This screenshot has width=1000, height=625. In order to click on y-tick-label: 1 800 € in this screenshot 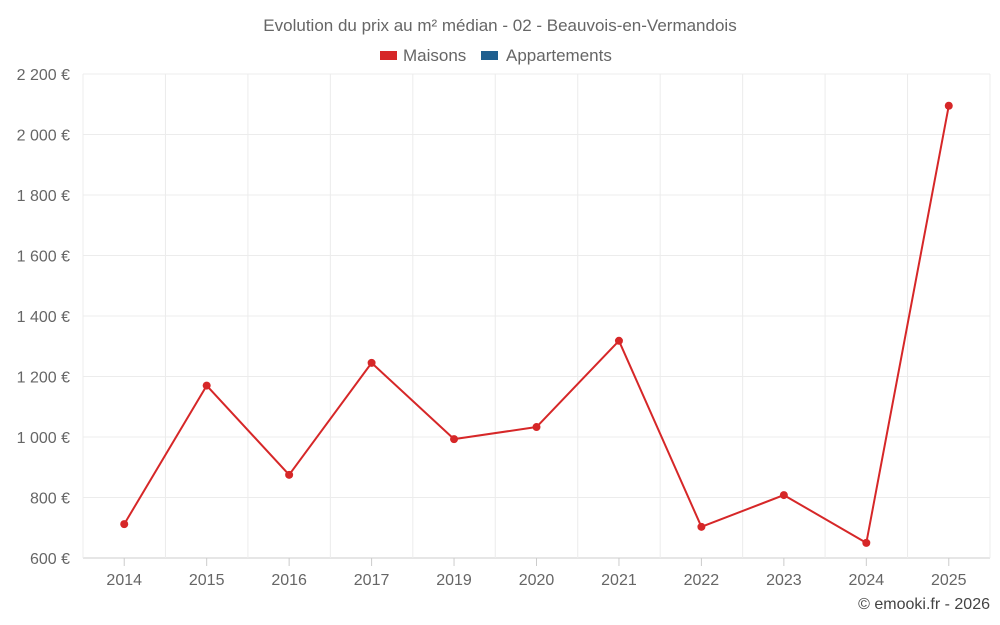, I will do `click(43, 196)`.